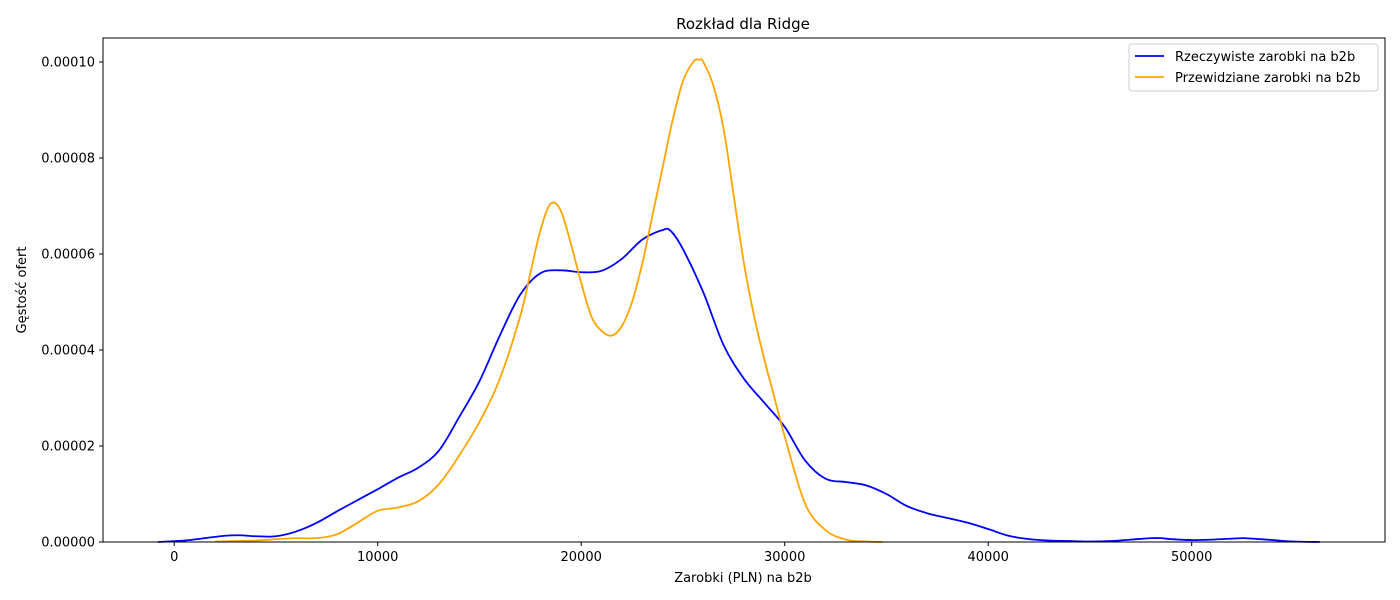 The image size is (1400, 600). Describe the element at coordinates (68, 63) in the screenshot. I see `y-tick-label: 0.00010` at that location.